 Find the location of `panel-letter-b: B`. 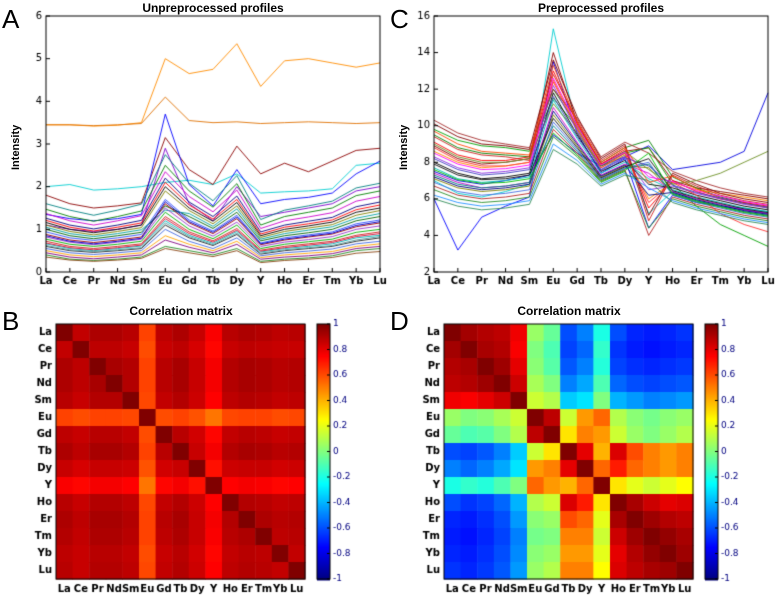

panel-letter-b: B is located at coordinates (11, 321).